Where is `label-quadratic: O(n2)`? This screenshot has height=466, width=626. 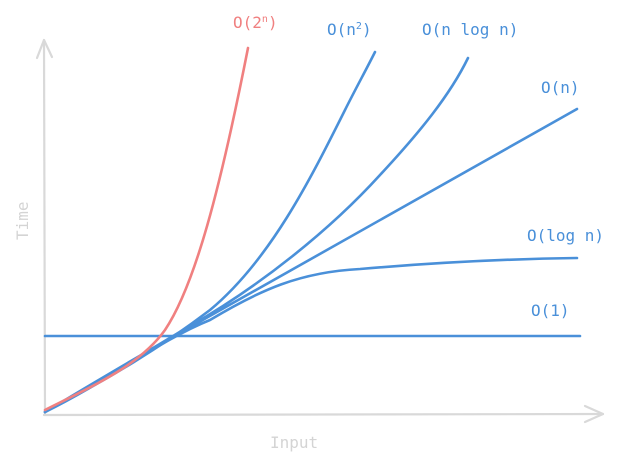
label-quadratic: O(n2) is located at coordinates (349, 29).